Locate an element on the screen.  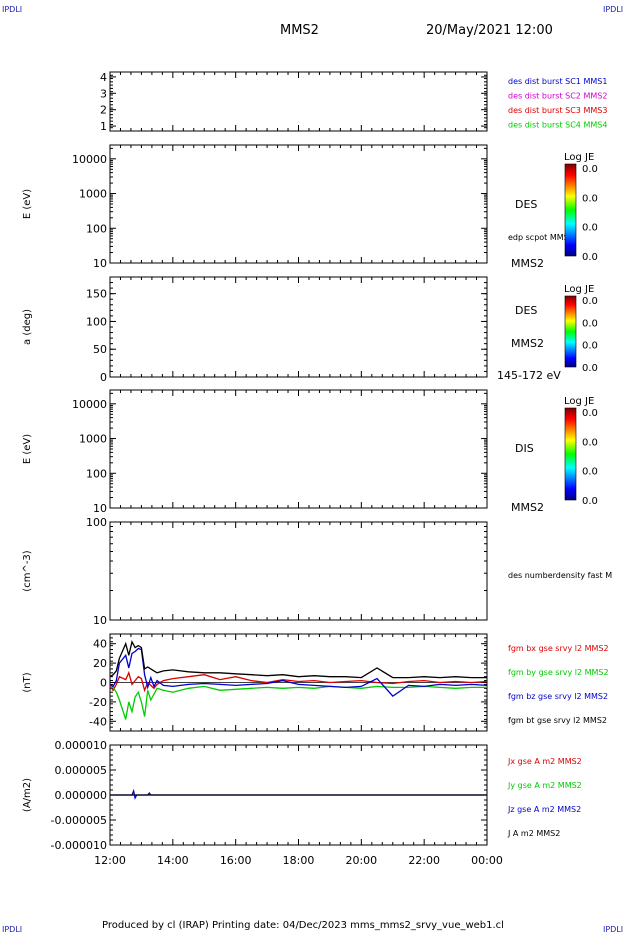
y-tick-label: 50 is located at coordinates (100, 349).